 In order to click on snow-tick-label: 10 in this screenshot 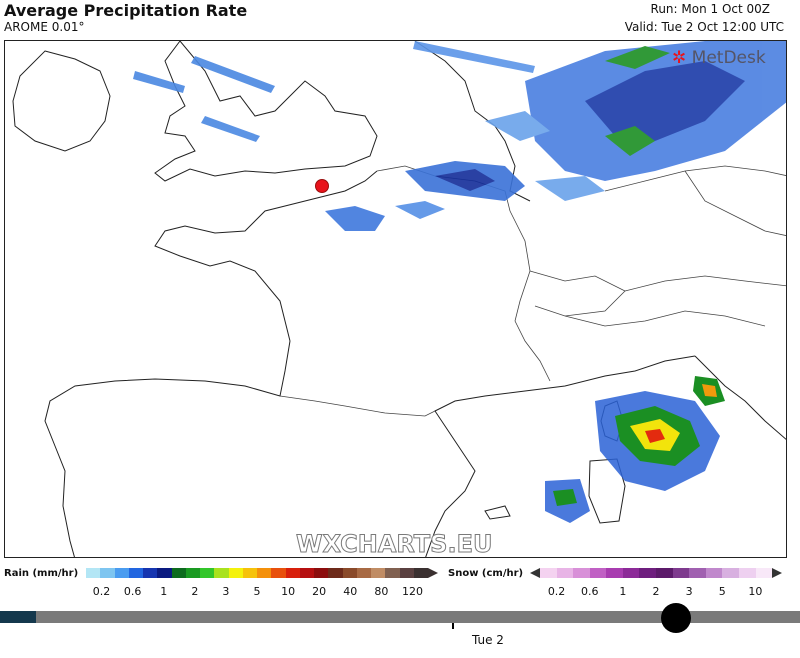, I will do `click(755, 591)`.